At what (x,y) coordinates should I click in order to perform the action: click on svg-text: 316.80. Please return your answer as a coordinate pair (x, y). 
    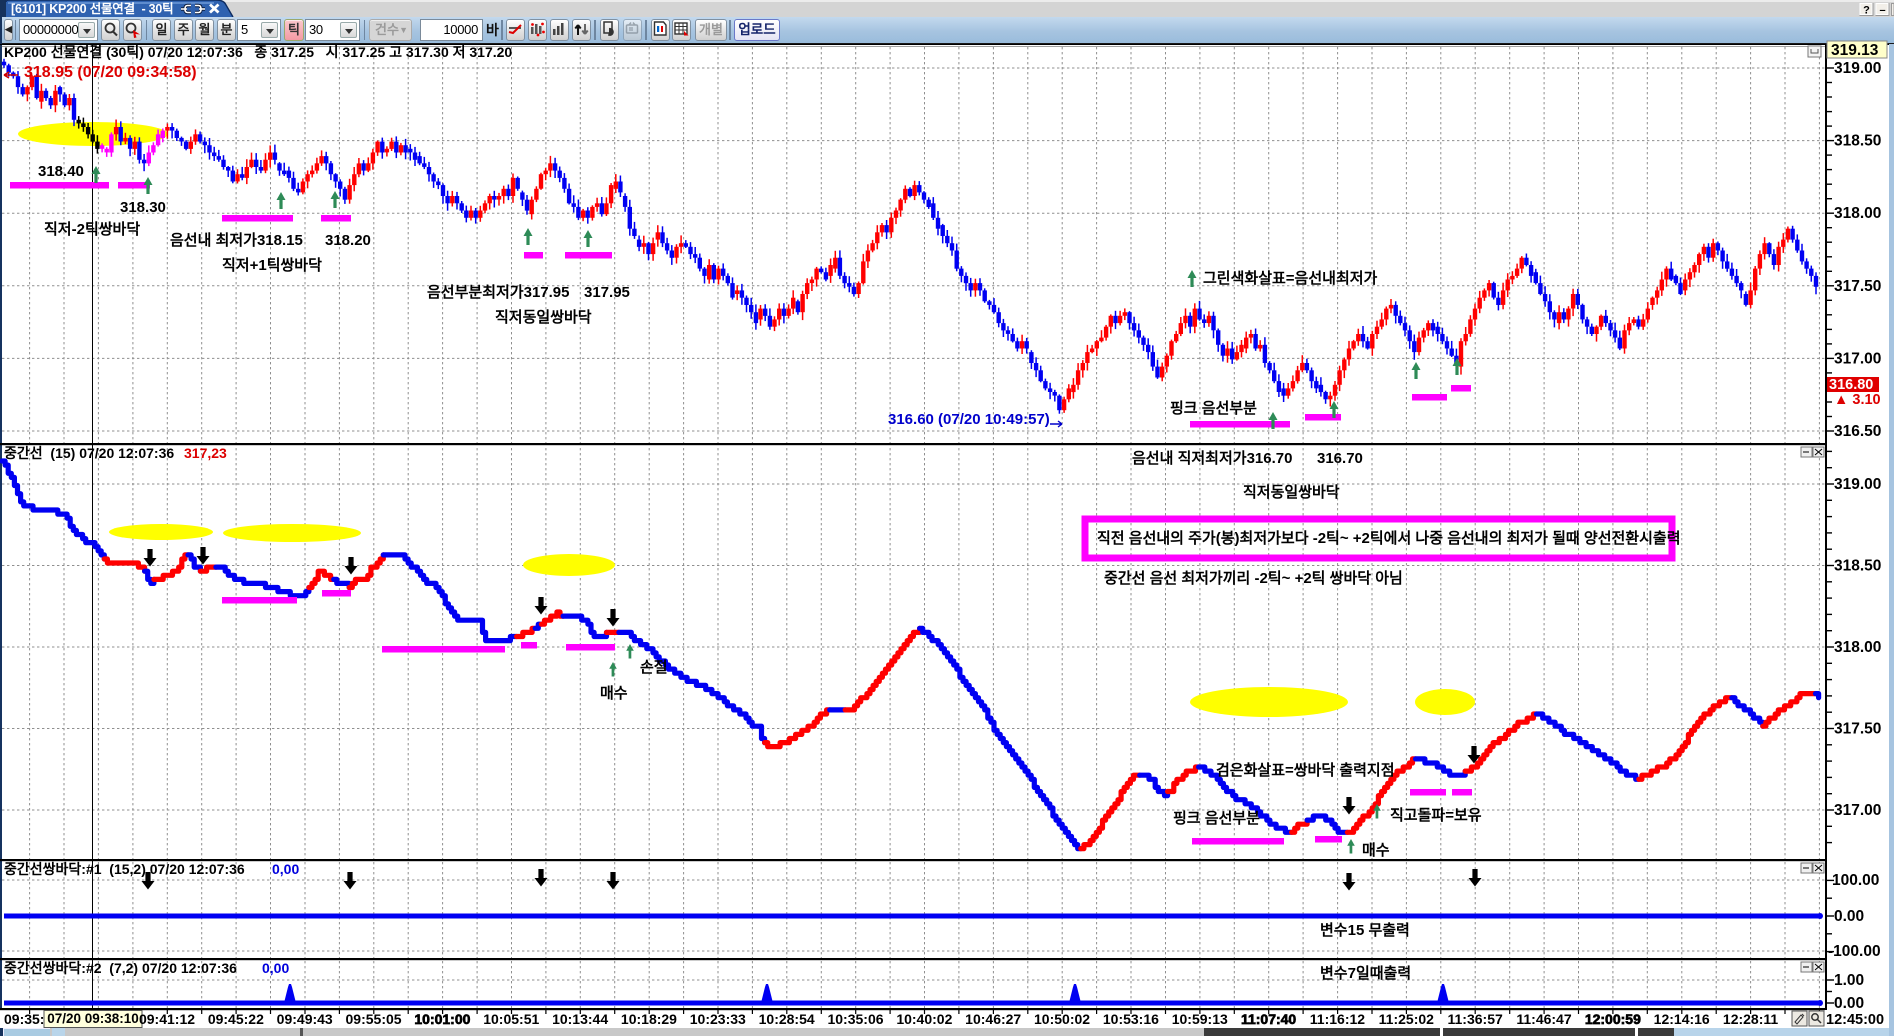
    Looking at the image, I should click on (1851, 385).